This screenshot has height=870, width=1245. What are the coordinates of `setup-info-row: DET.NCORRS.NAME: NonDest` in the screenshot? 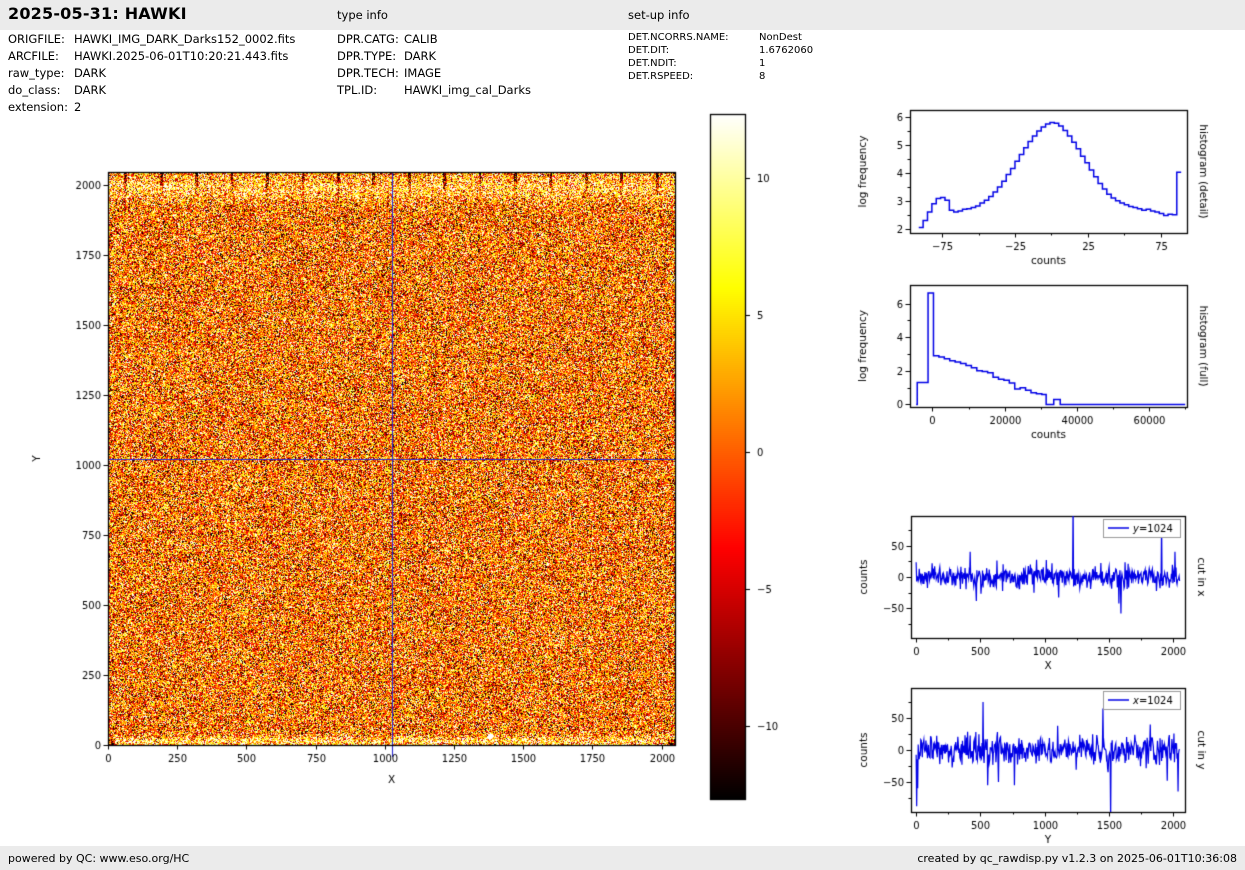 It's located at (720, 37).